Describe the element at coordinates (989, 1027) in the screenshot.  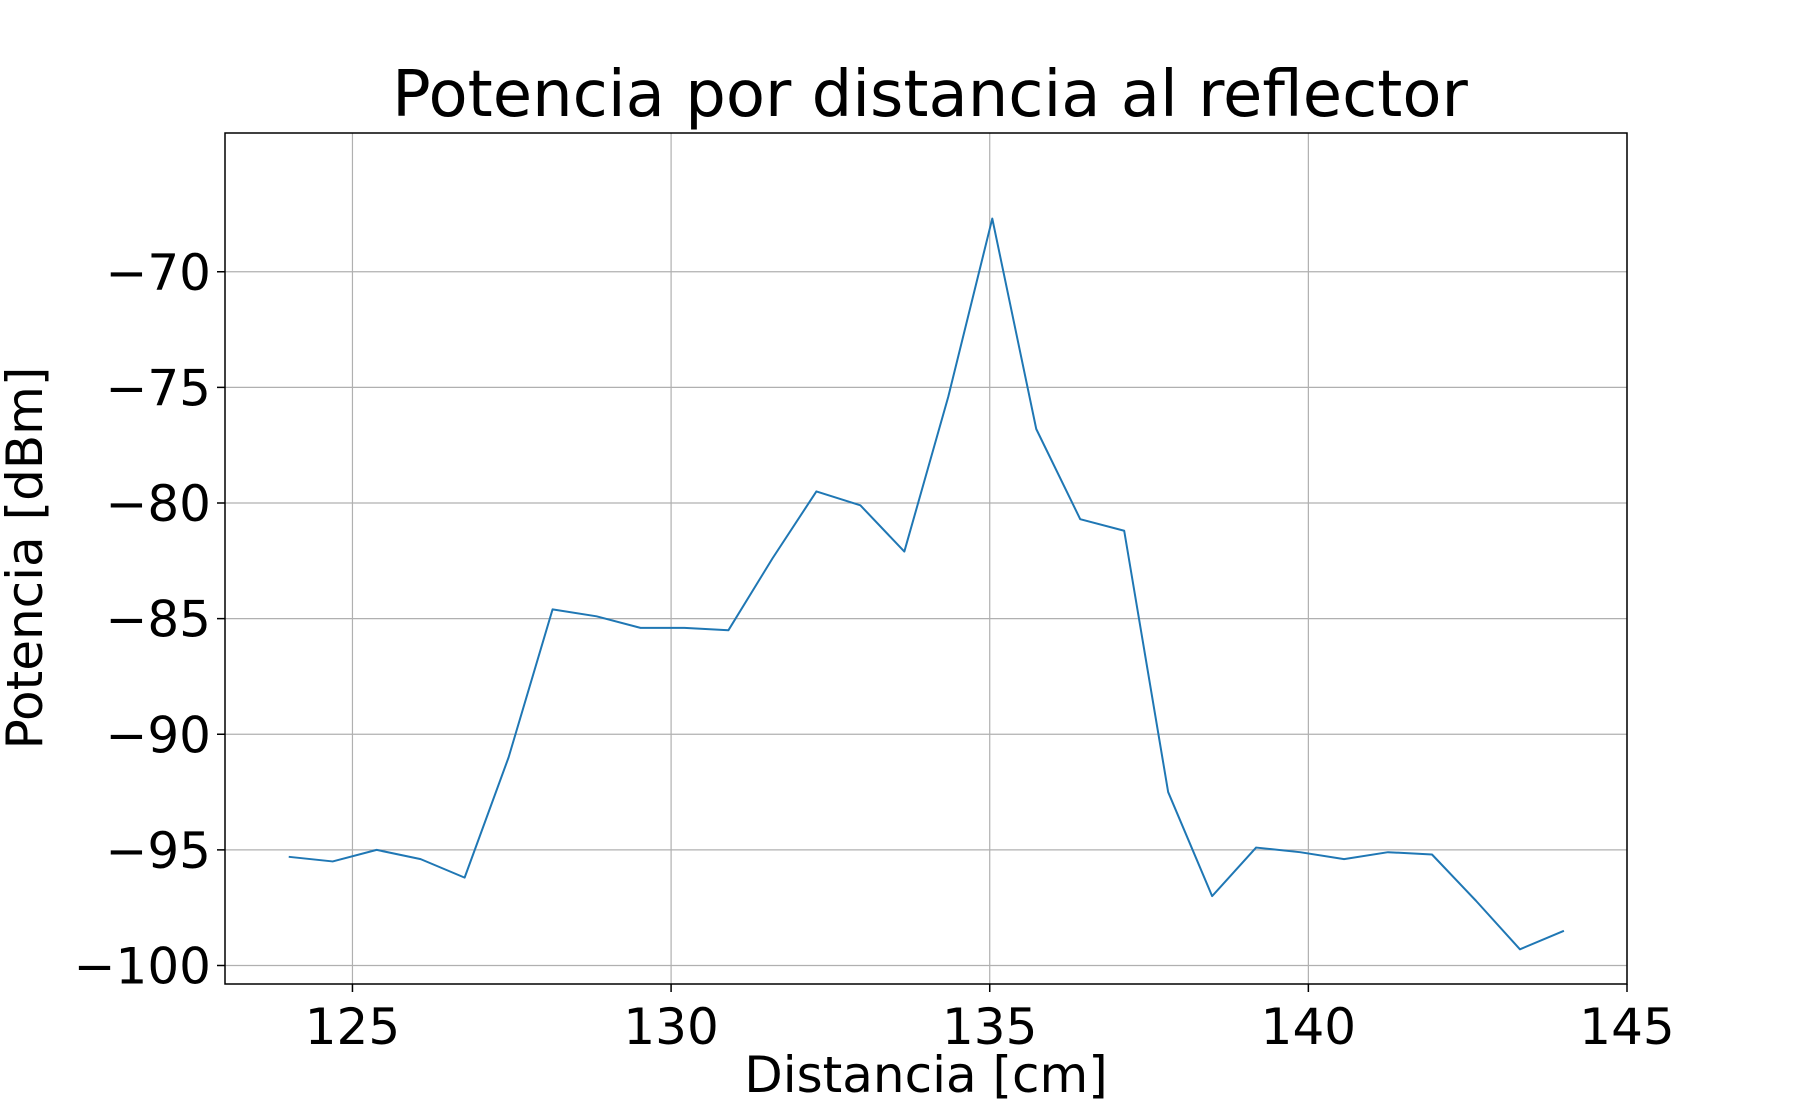
I see `x-tick-label: 135` at that location.